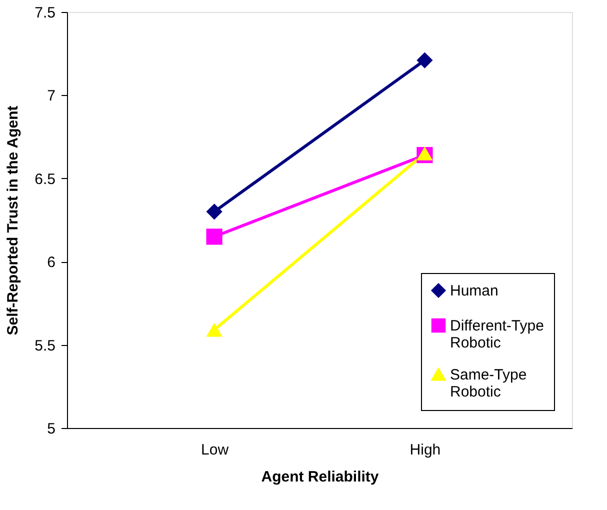  Describe the element at coordinates (215, 450) in the screenshot. I see `x-tick-label: Low` at that location.